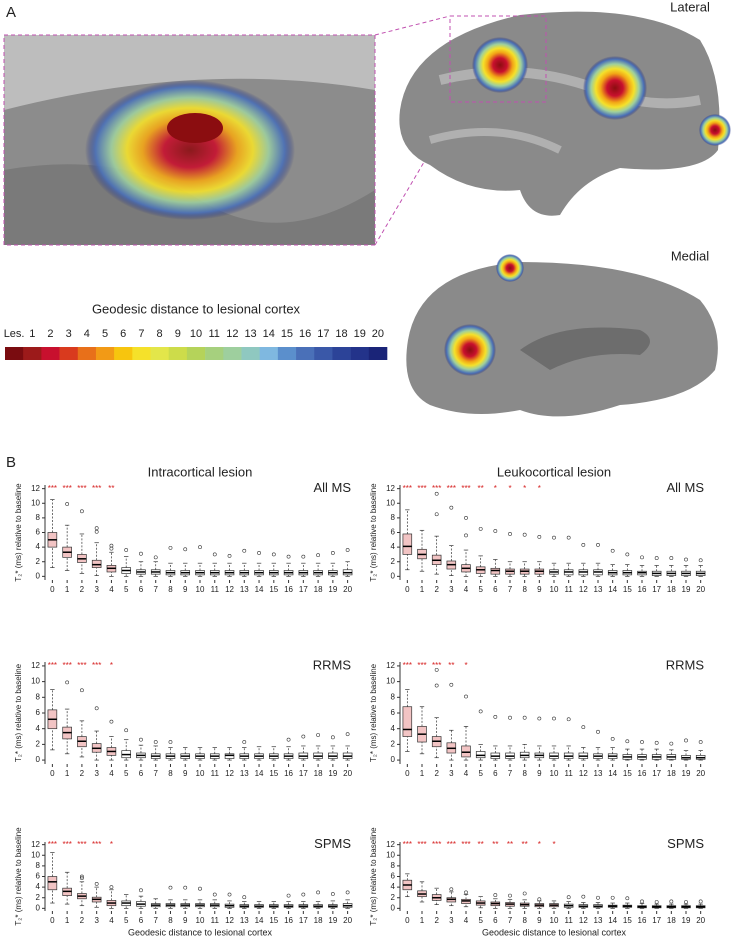 This screenshot has width=733, height=938. I want to click on box, so click(229, 756).